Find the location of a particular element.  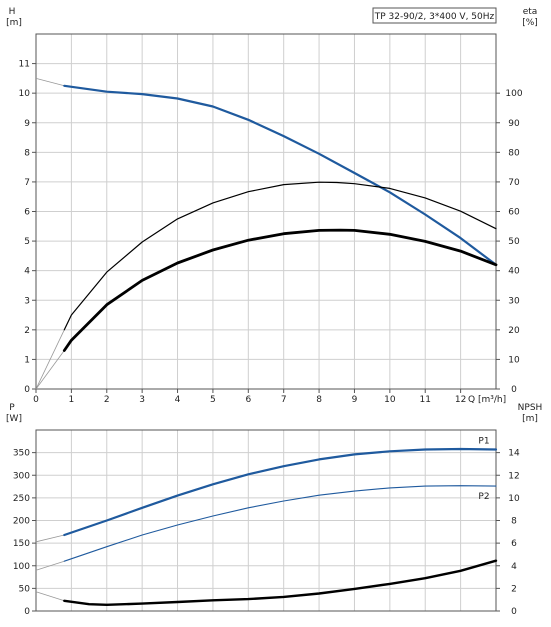

y-left-tick-label: 5 is located at coordinates (27, 242).